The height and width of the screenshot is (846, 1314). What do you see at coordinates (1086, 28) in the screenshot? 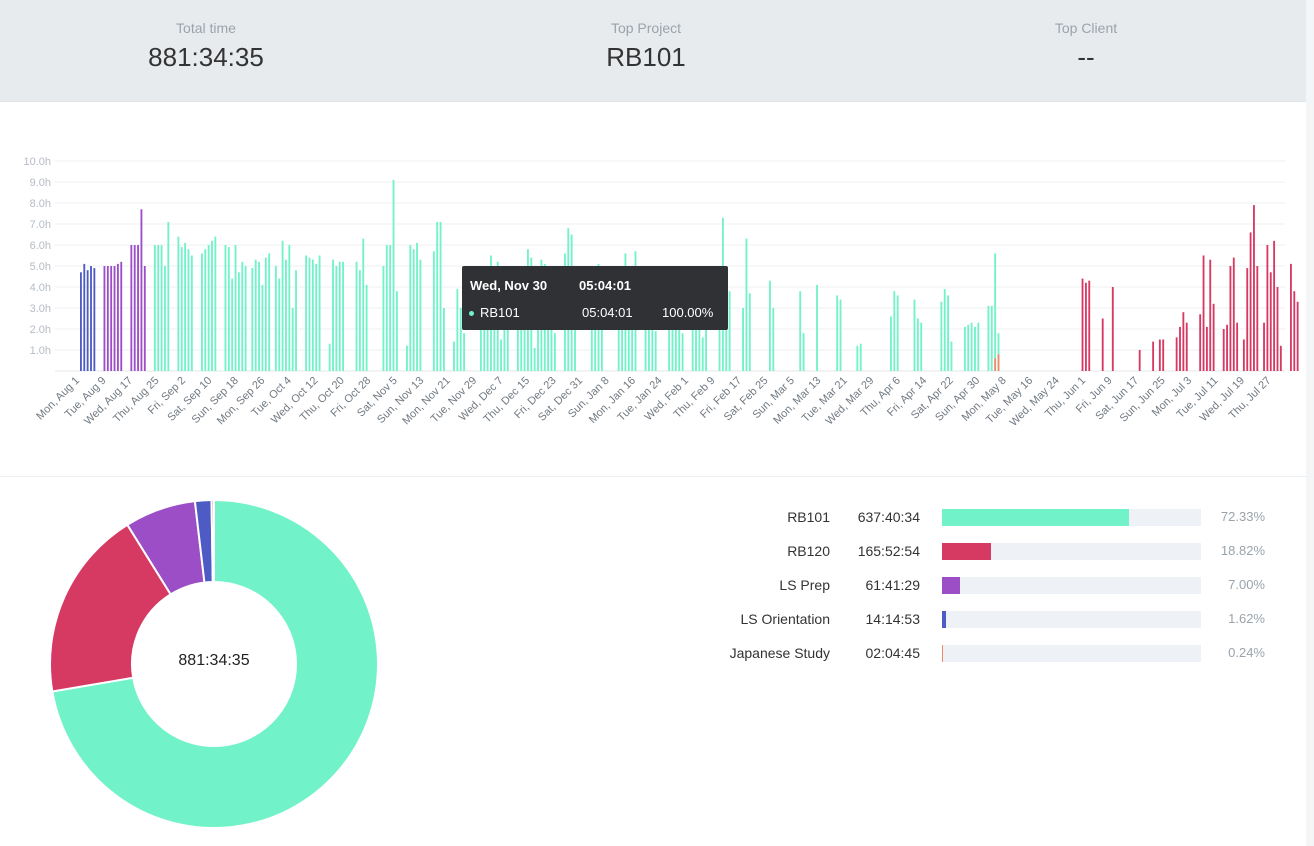
I see `top-client-label: Top Client` at bounding box center [1086, 28].